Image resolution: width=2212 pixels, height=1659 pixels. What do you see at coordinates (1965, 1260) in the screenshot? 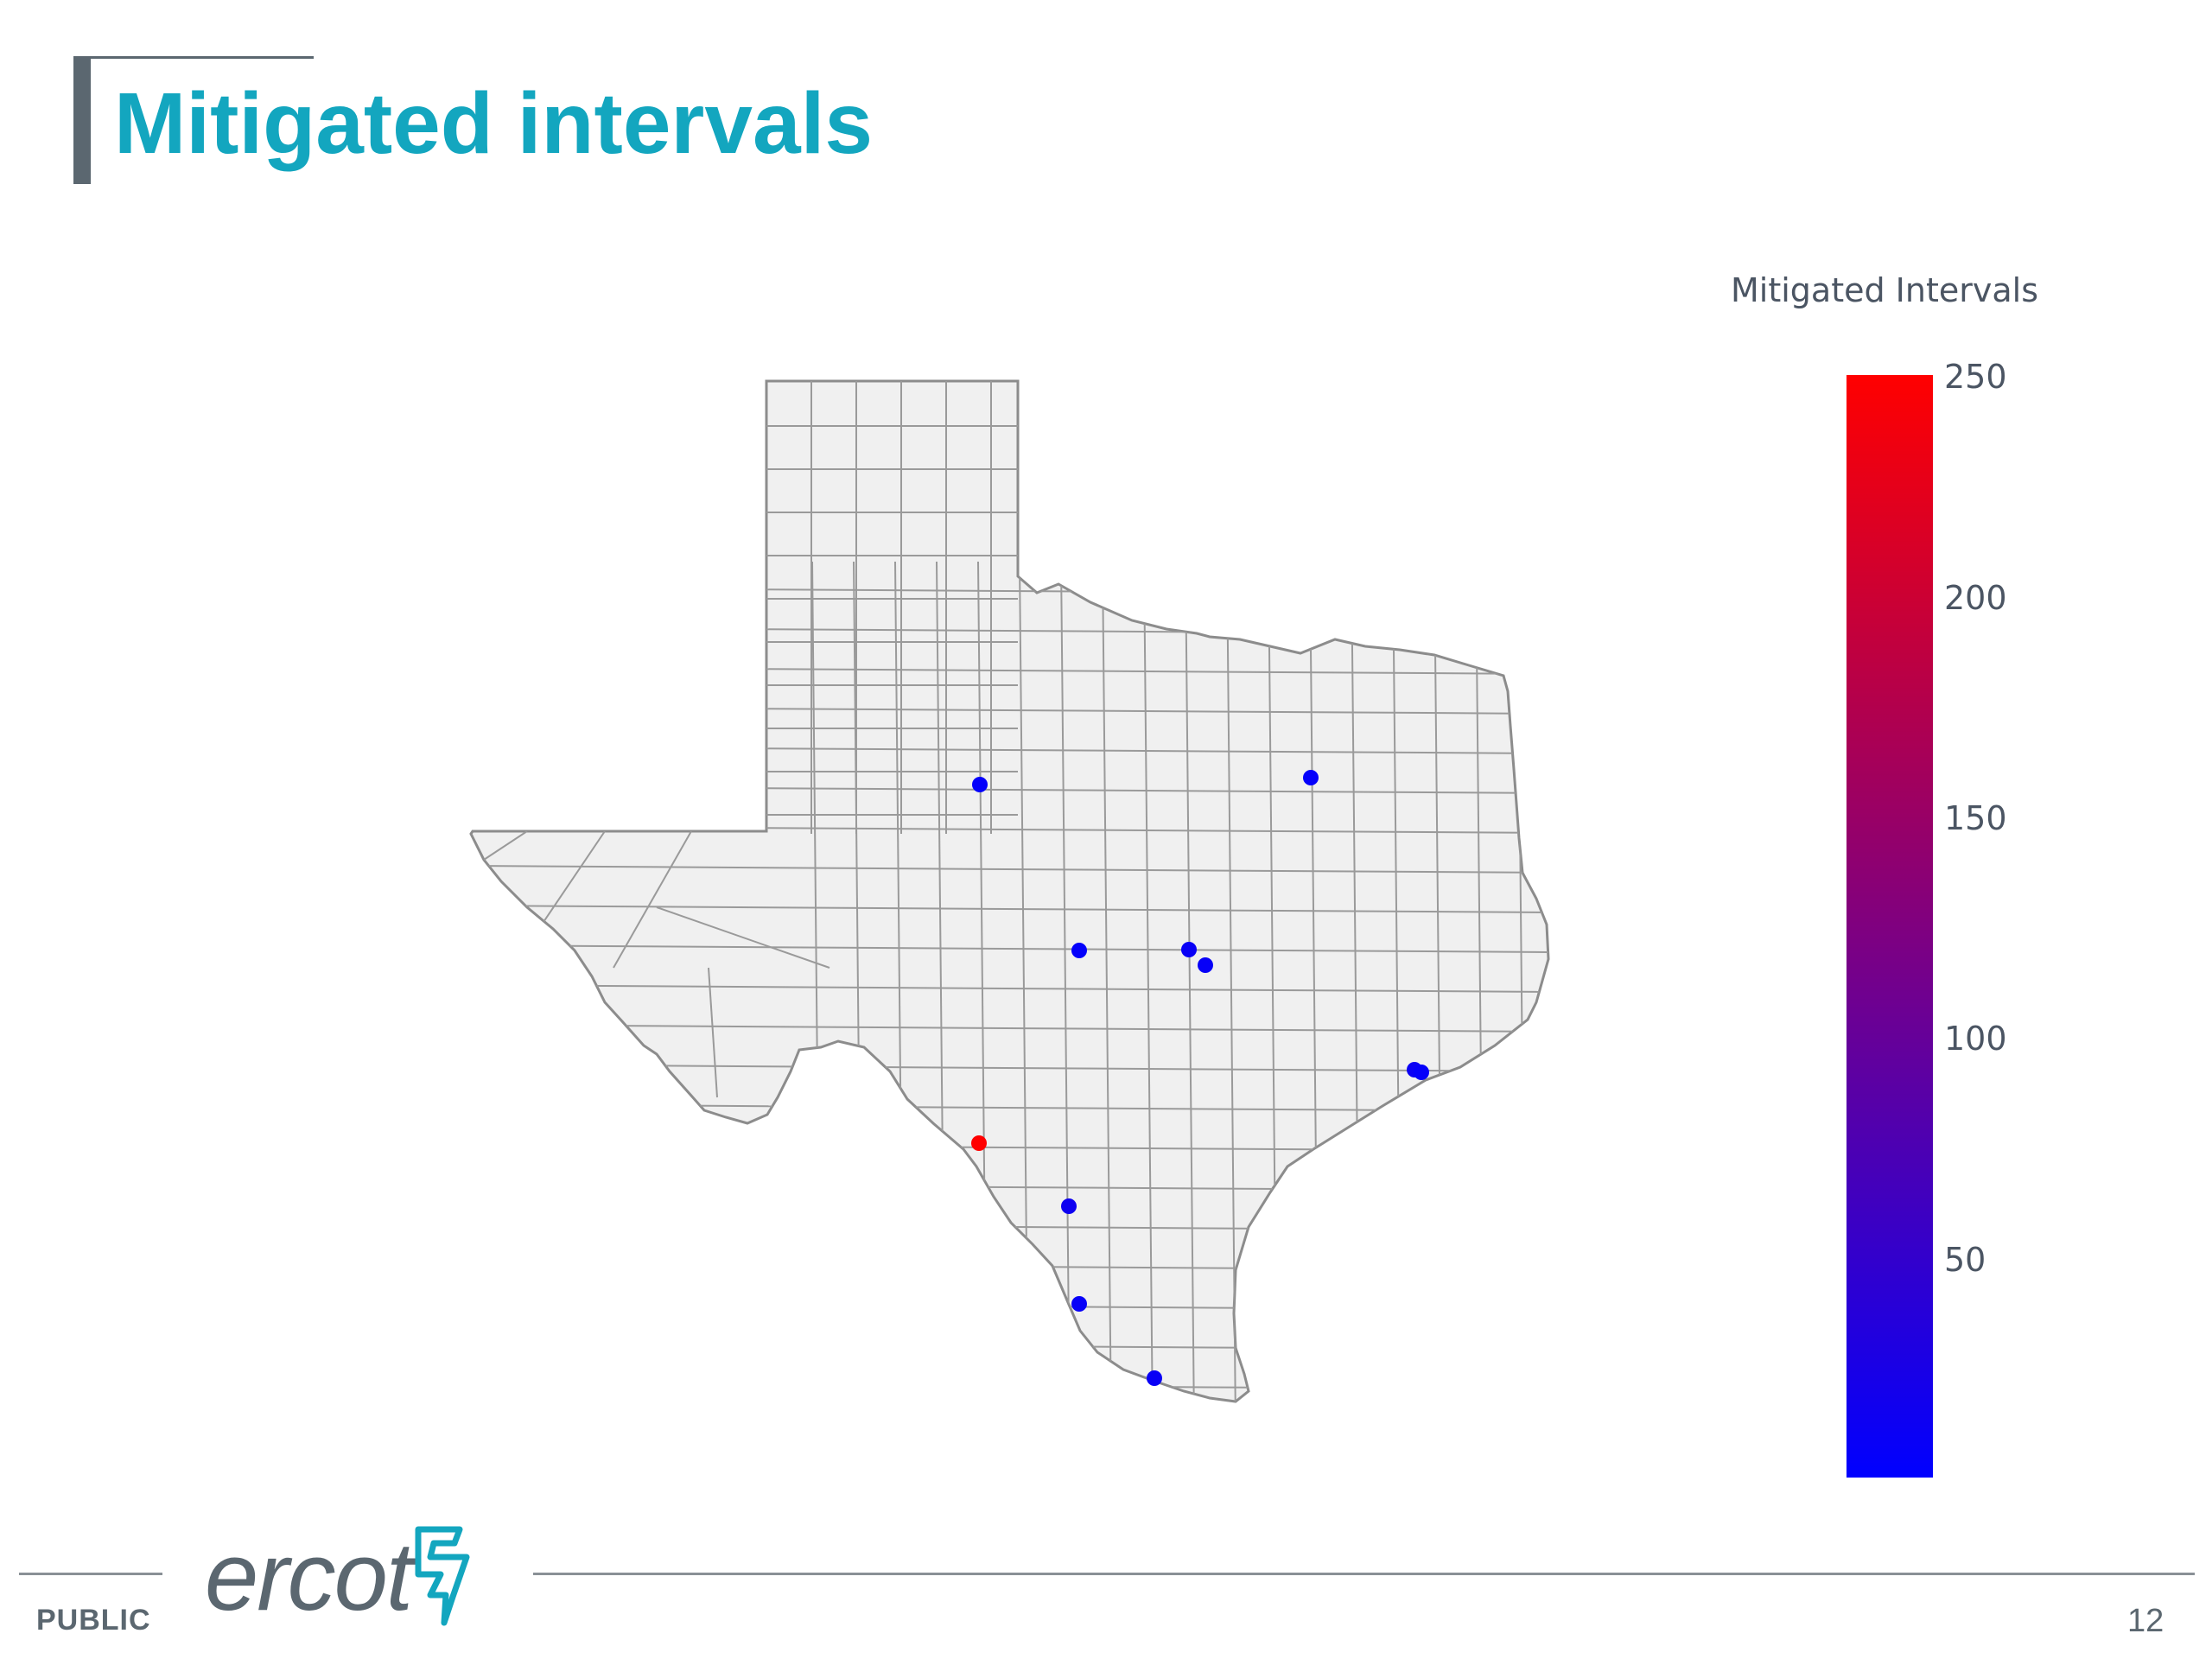
I see `colorbar-tick-label: 50` at bounding box center [1965, 1260].